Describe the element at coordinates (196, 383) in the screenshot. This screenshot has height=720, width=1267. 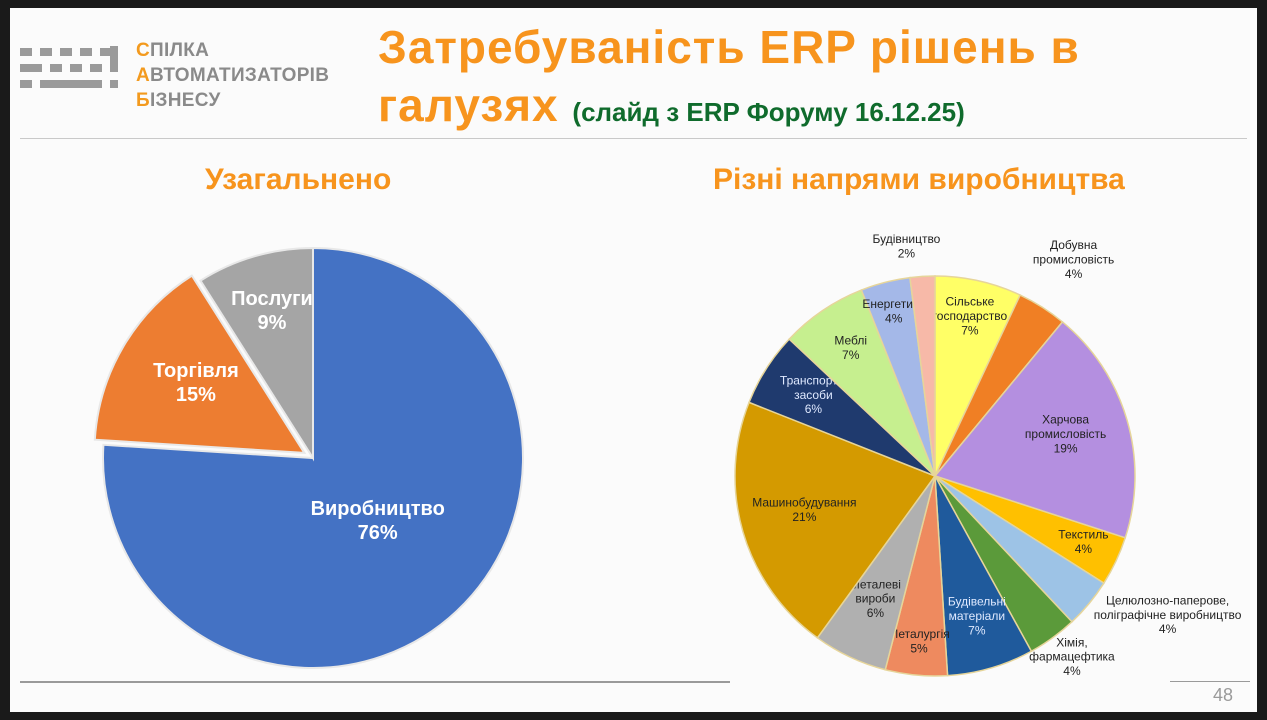
I see `pie-data-label: Торгівля 15%` at that location.